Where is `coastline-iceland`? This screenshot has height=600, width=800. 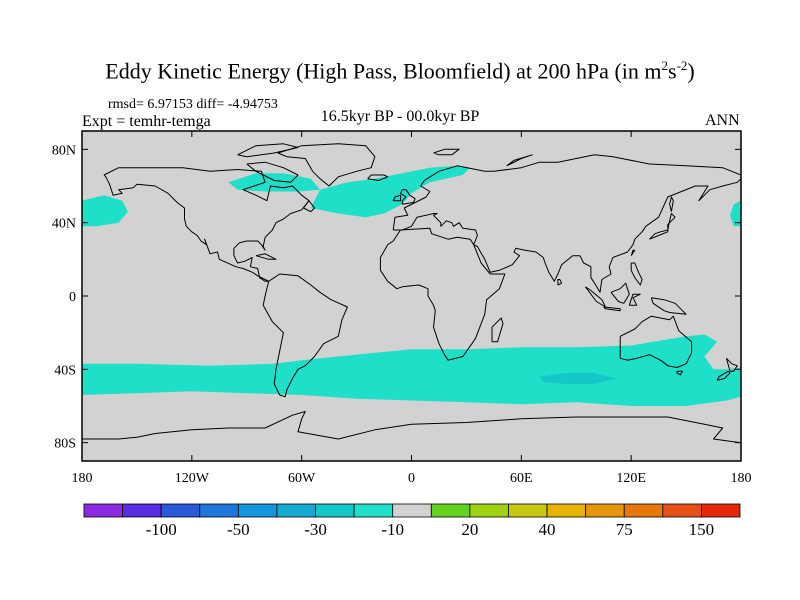
coastline-iceland is located at coordinates (378, 177).